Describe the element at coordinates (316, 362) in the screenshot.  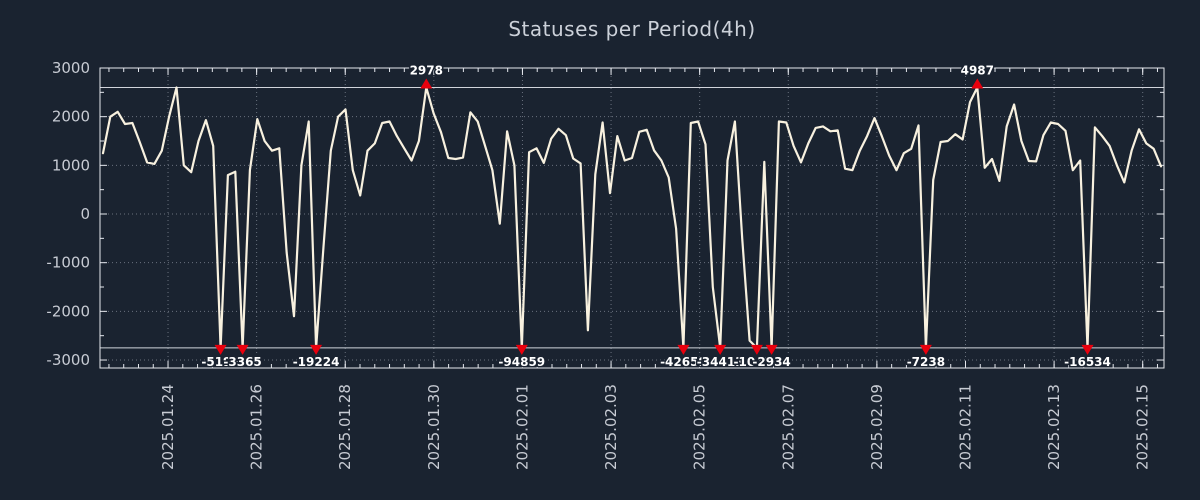
I see `trough-value-label: -19224` at that location.